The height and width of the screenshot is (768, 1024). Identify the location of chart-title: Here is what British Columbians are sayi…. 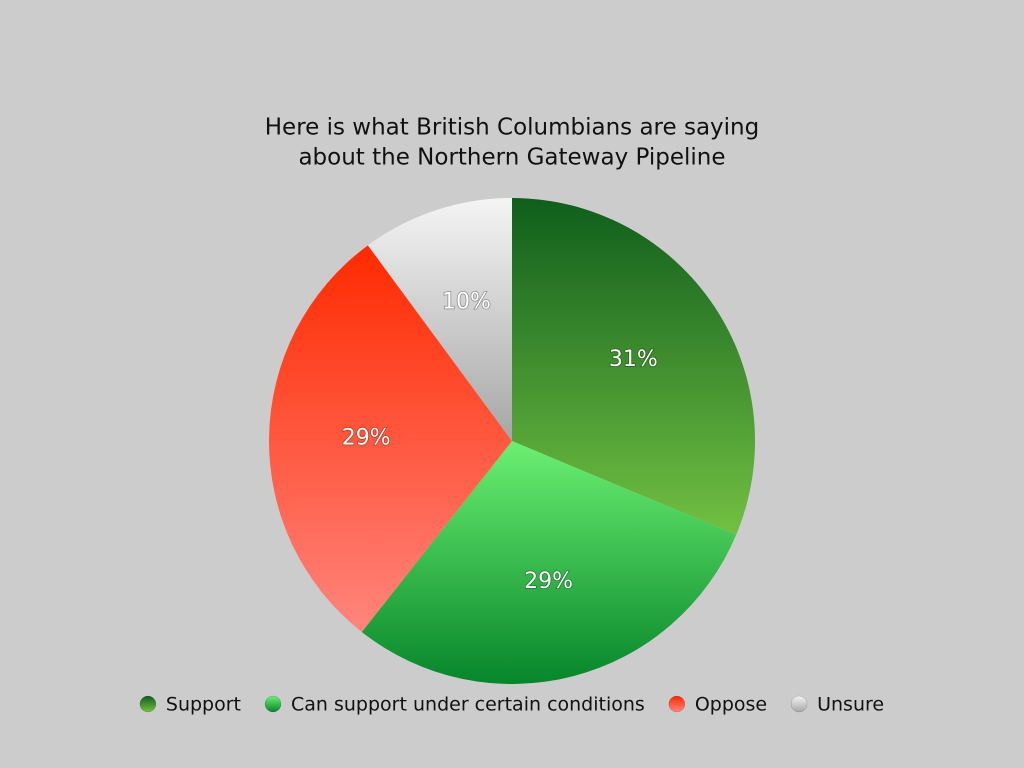
(512, 128).